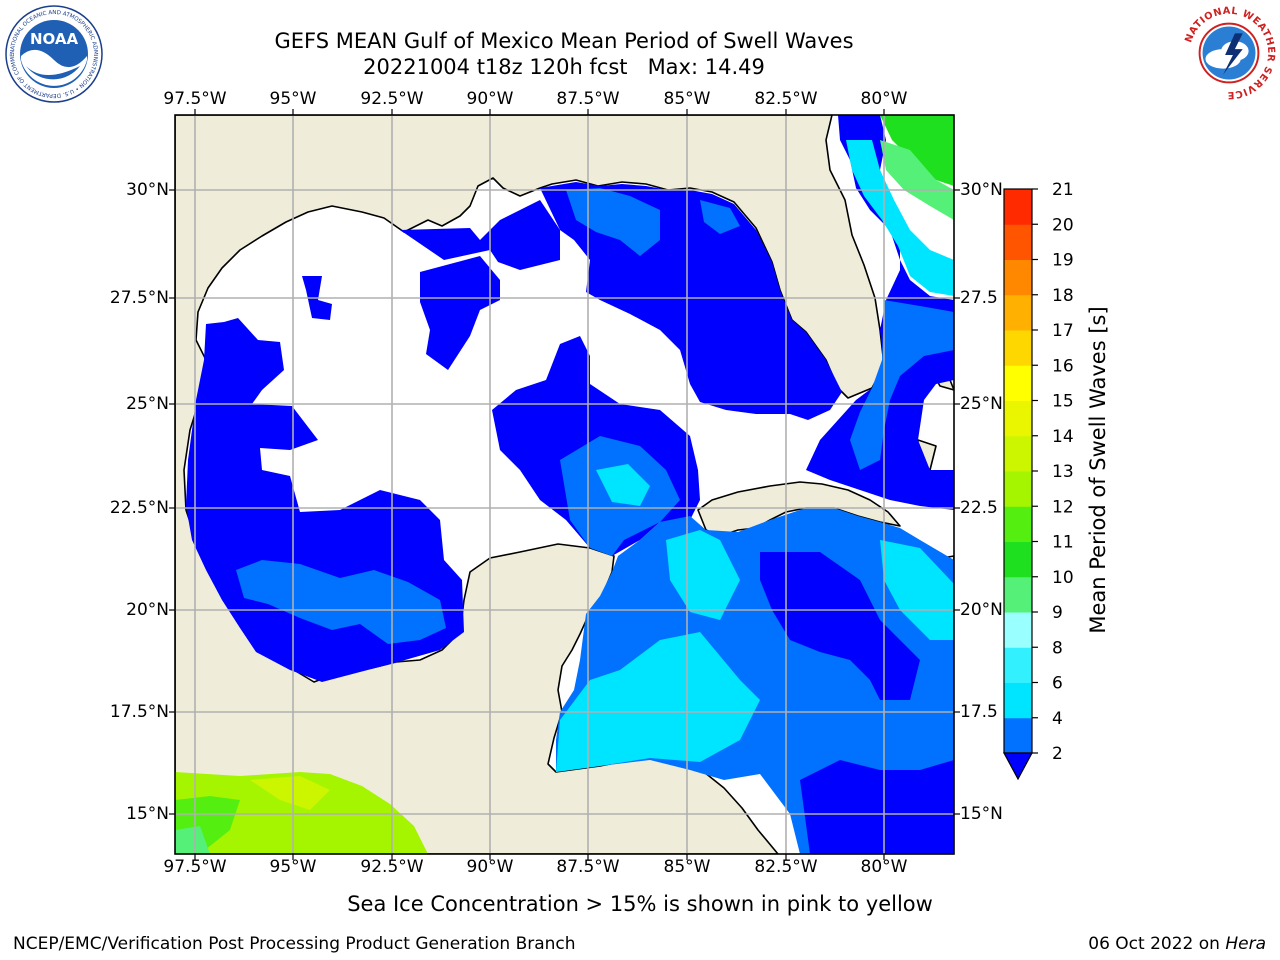 The height and width of the screenshot is (960, 1280). Describe the element at coordinates (564, 67) in the screenshot. I see `chart-subtitle: 20221004 t18z 120h fcst Max: 14.49` at that location.